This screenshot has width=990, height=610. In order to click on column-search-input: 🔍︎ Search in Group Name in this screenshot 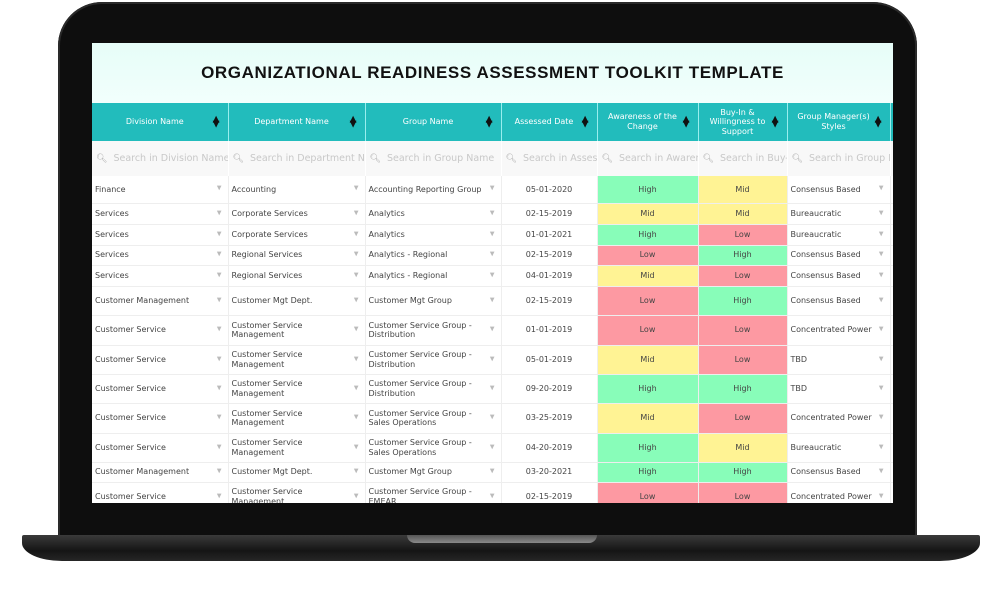, I will do `click(433, 158)`.